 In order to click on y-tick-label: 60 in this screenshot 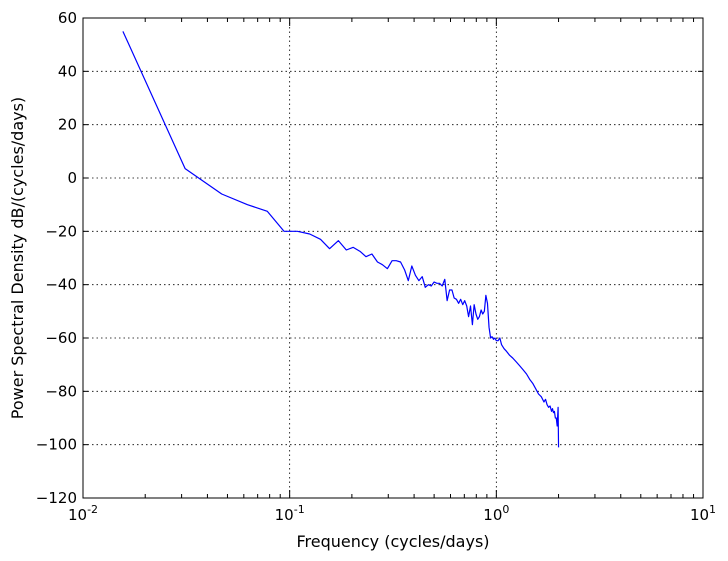, I will do `click(67, 18)`.